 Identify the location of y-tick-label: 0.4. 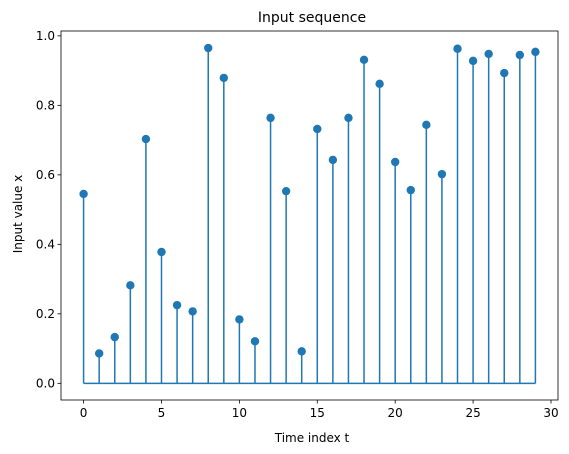
(45, 244).